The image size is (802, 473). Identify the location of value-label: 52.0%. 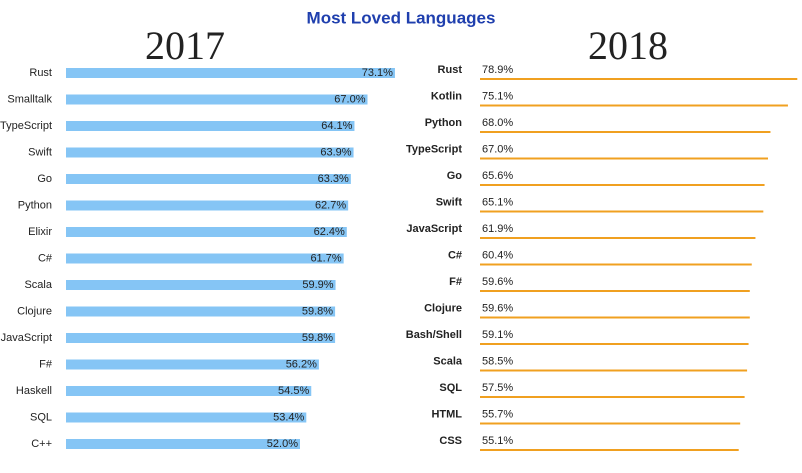
(282, 444).